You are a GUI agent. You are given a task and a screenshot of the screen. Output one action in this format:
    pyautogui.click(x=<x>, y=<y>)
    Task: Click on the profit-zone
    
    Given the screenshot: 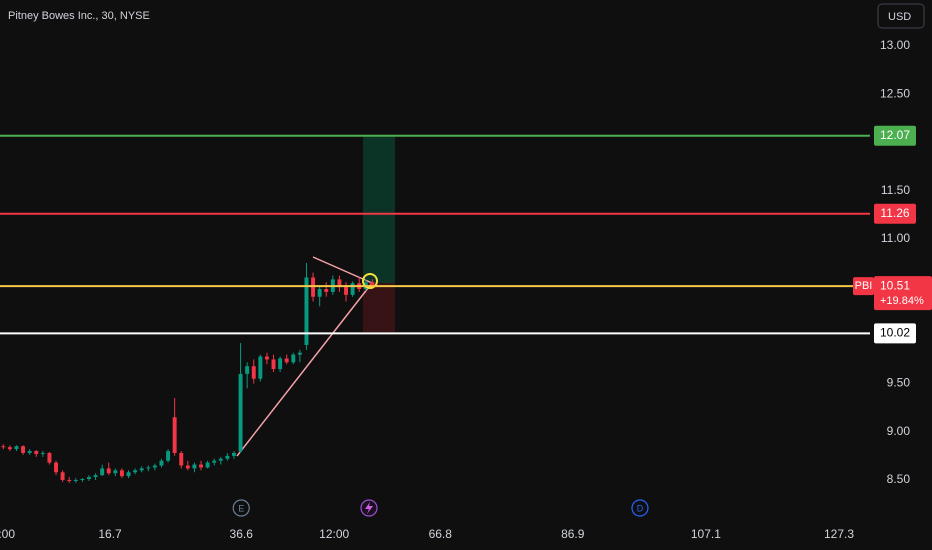 What is the action you would take?
    pyautogui.click(x=379, y=209)
    